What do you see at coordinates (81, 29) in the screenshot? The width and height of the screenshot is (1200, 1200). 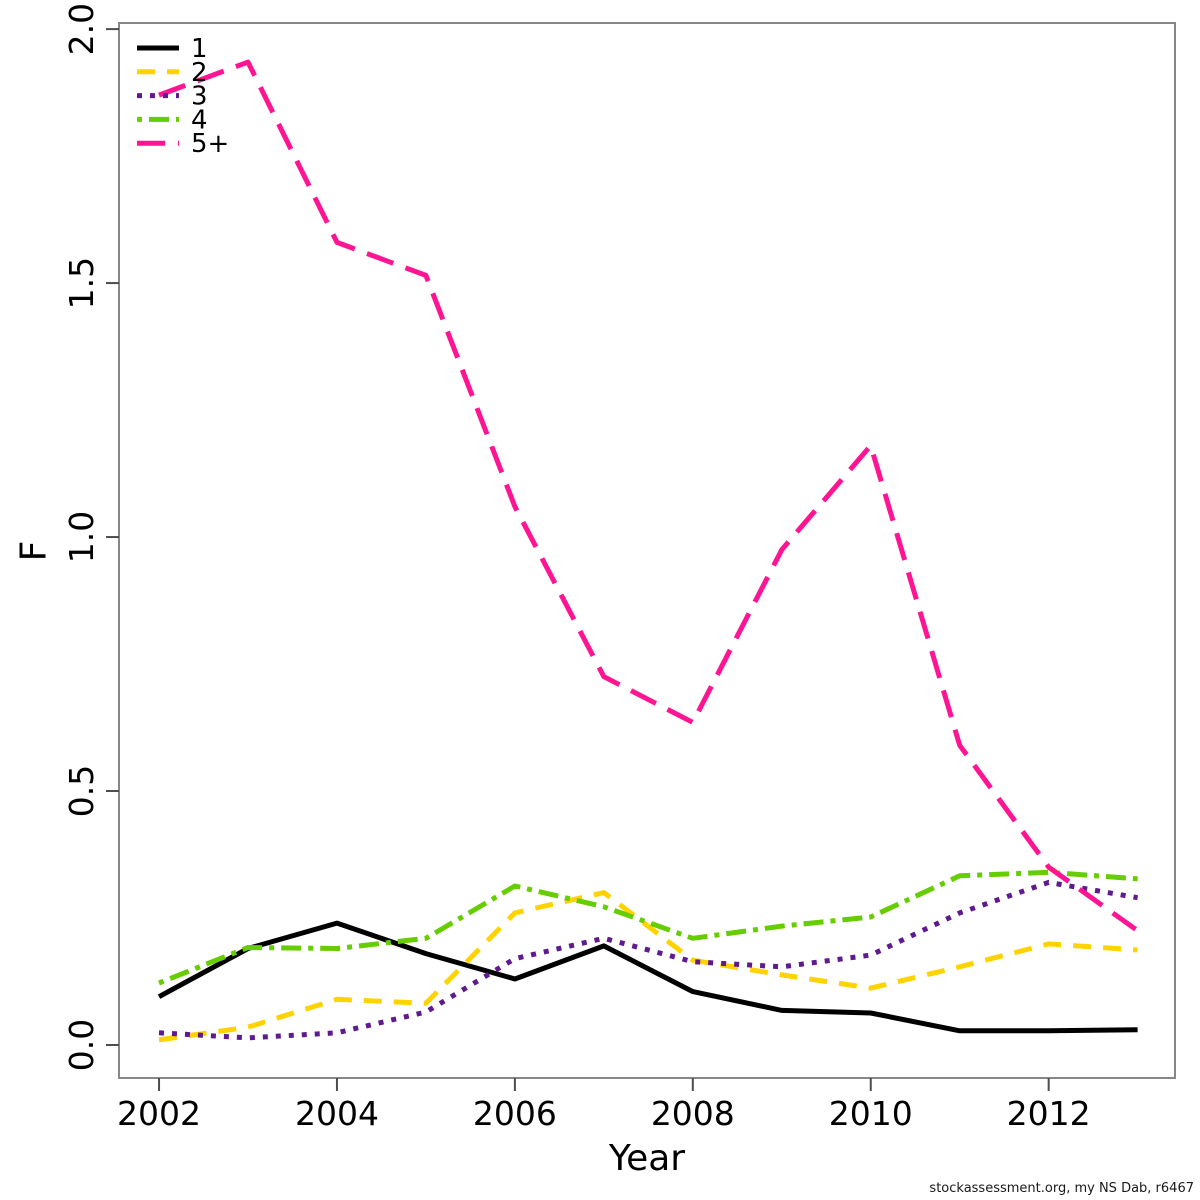 I see `y-tick-label: 2.0` at bounding box center [81, 29].